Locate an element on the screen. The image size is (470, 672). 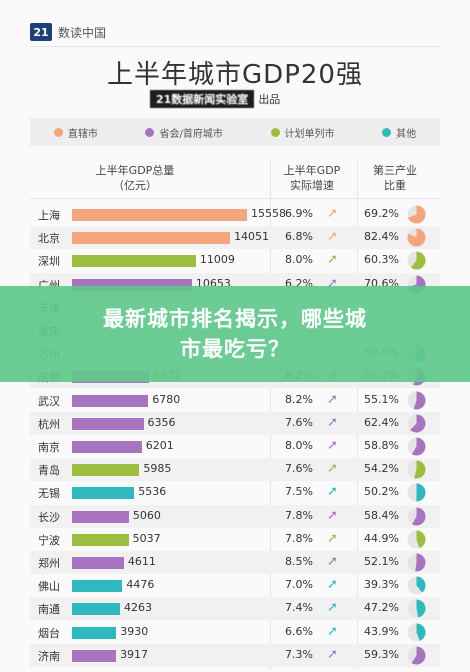
city-label: 长沙 is located at coordinates (49, 517).